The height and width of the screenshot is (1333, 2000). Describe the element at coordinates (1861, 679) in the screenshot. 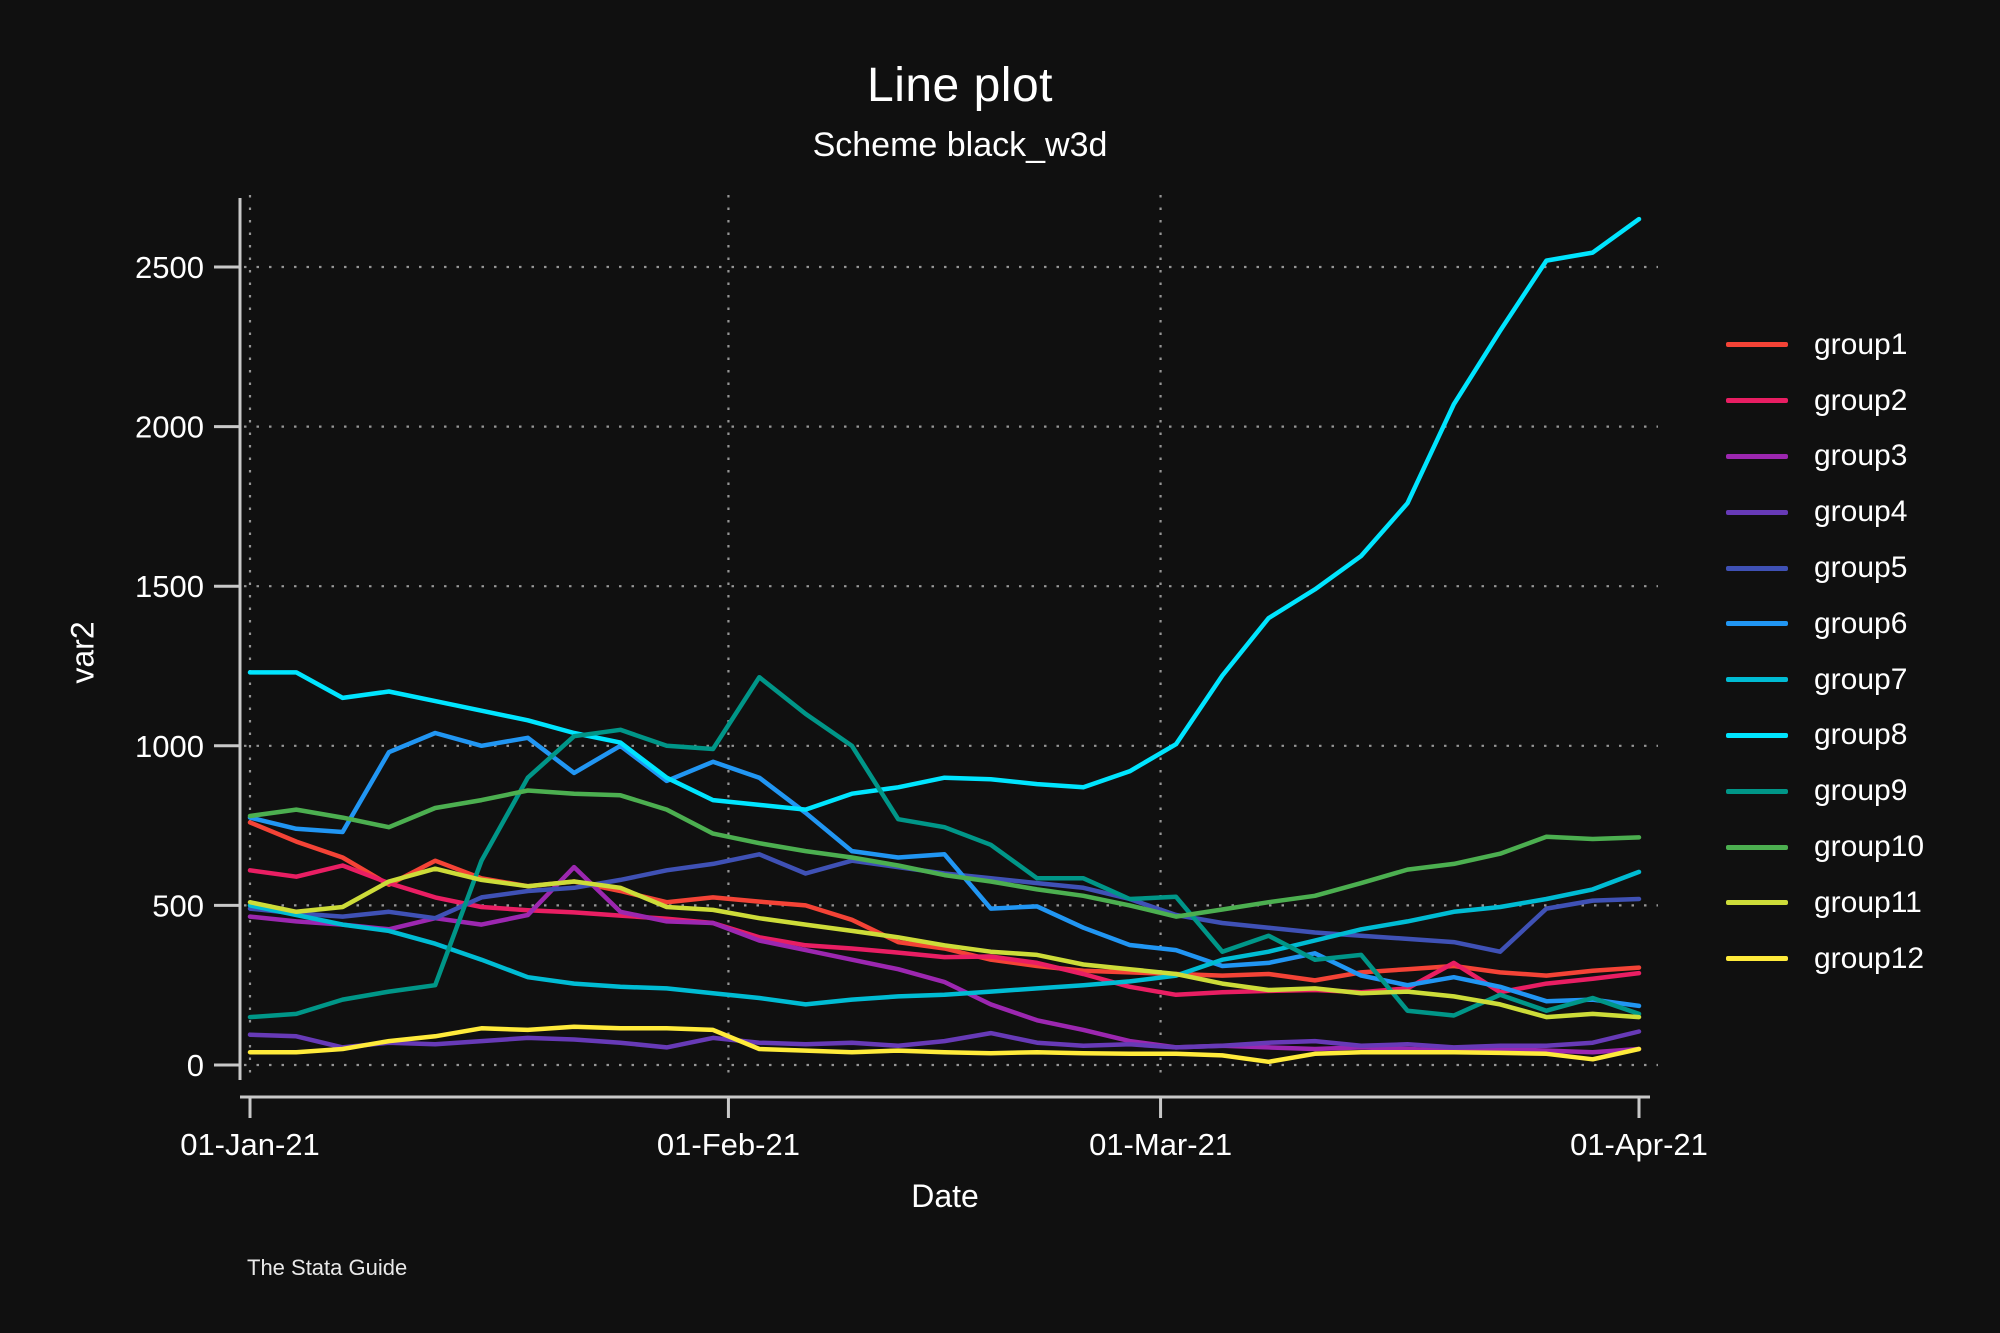

I see `legend-label: group7` at that location.